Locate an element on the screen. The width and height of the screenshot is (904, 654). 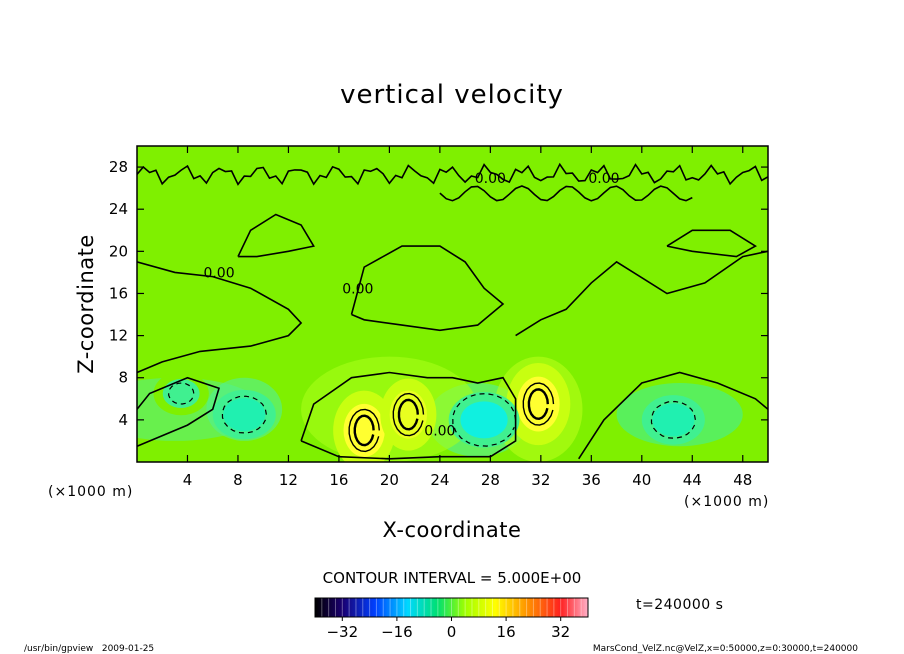
y-tick-label: 4 is located at coordinates (123, 420).